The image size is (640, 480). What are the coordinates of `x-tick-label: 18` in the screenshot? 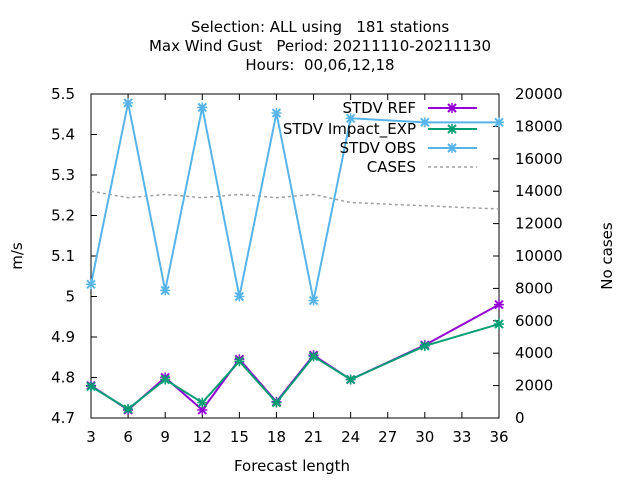 It's located at (276, 437).